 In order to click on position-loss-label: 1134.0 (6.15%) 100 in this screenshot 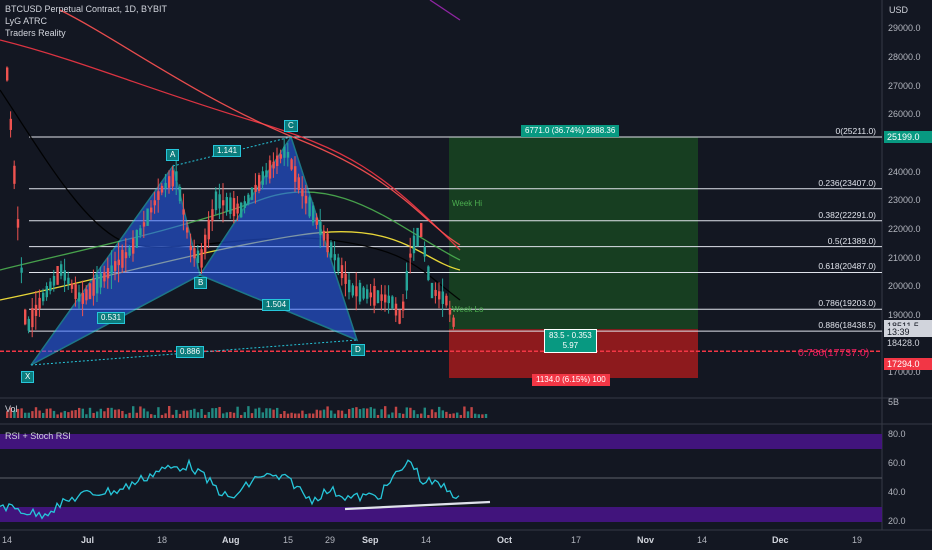, I will do `click(571, 380)`.